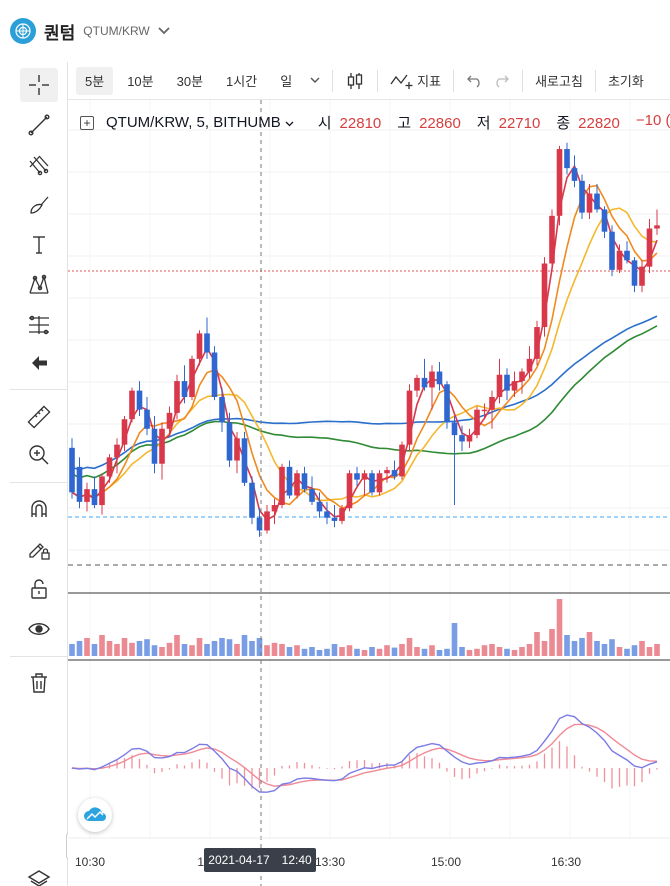 This screenshot has height=886, width=670. What do you see at coordinates (39, 455) in the screenshot?
I see `zoom-in-tool` at bounding box center [39, 455].